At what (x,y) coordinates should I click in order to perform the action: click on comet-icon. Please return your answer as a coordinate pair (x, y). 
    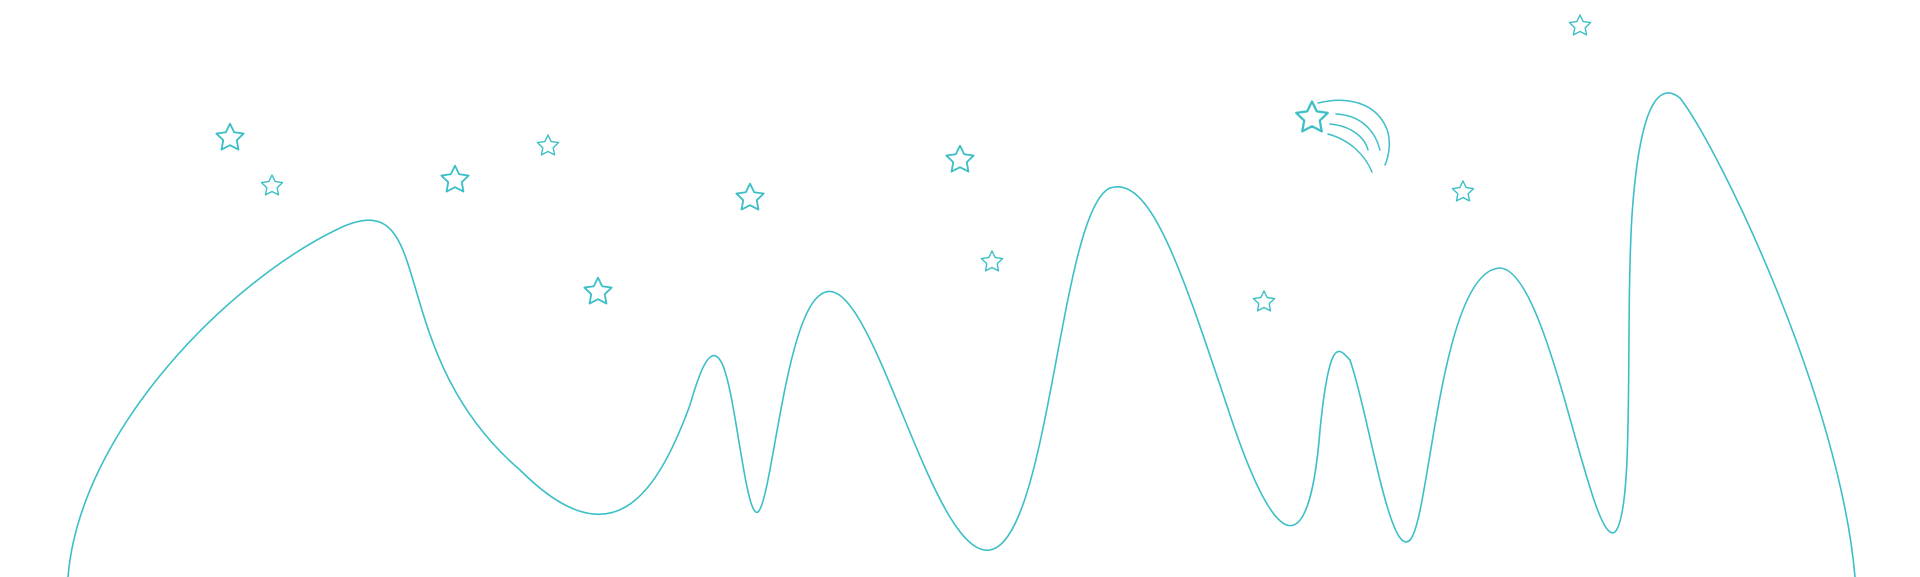
    Looking at the image, I should click on (1343, 136).